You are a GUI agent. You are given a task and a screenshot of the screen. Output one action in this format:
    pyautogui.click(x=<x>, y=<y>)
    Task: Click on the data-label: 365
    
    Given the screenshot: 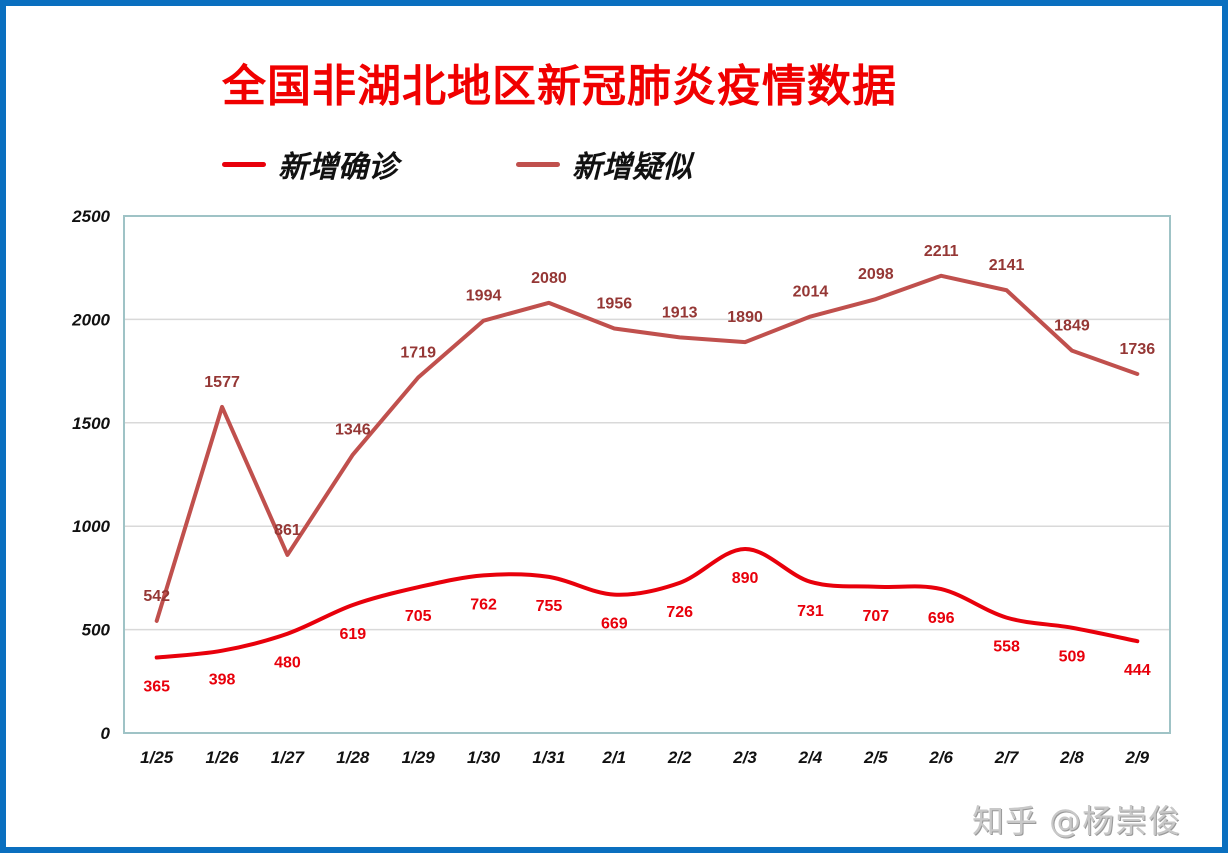 What is the action you would take?
    pyautogui.click(x=156, y=687)
    